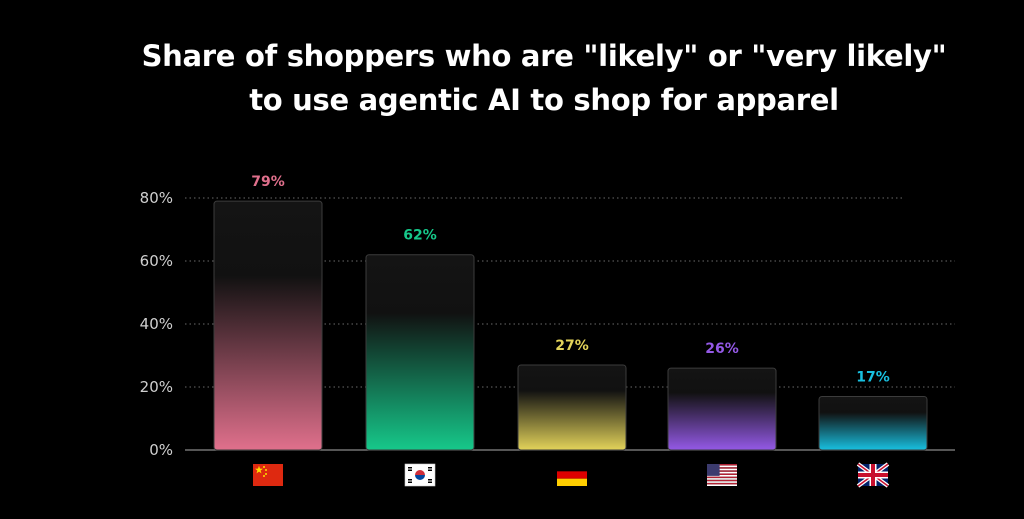 The width and height of the screenshot is (1024, 519). What do you see at coordinates (156, 198) in the screenshot?
I see `y-tick-label: 80%` at bounding box center [156, 198].